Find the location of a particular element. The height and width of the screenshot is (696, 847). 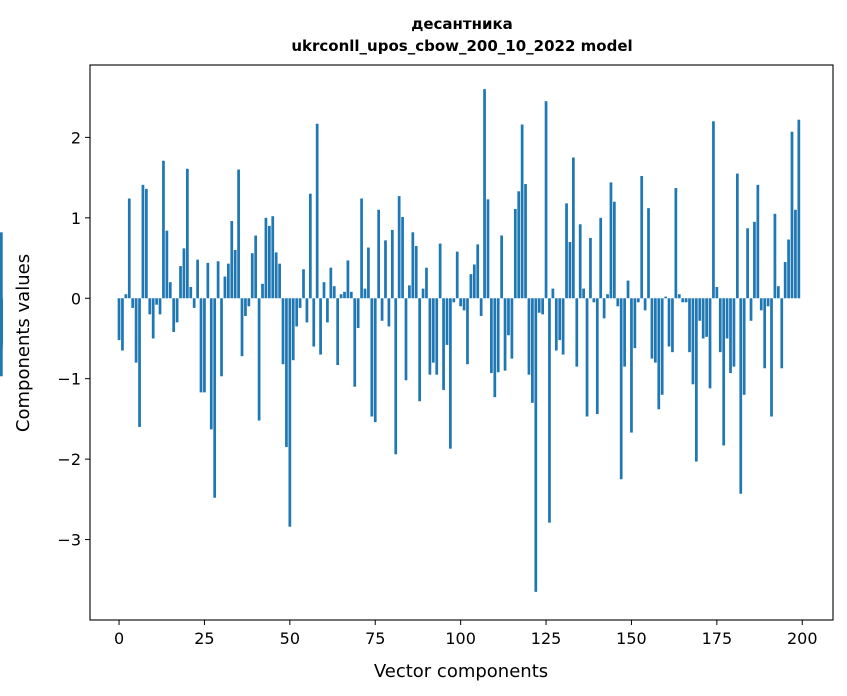

x-tick-label: 150 is located at coordinates (631, 638).